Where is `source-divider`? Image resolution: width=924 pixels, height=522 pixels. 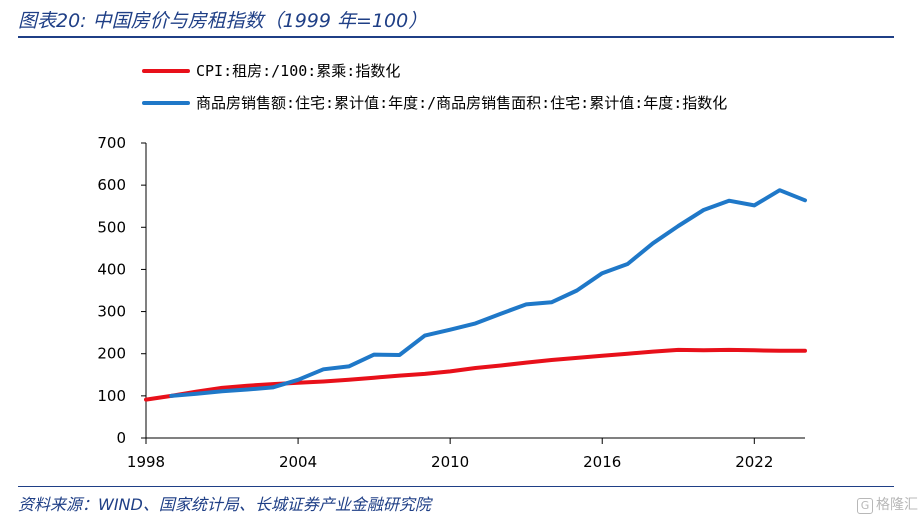
source-divider is located at coordinates (456, 486).